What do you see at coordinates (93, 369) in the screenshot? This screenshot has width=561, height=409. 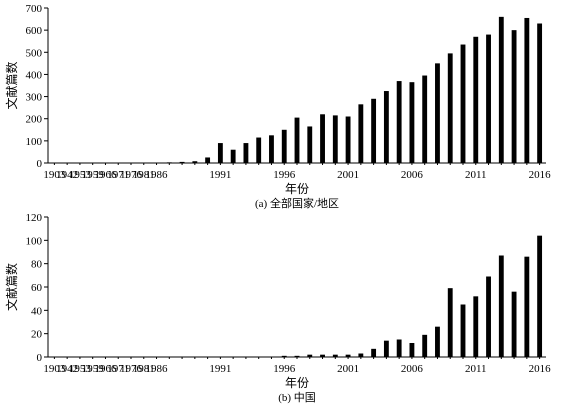 I see `x-tick-label: 1959` at bounding box center [93, 369].